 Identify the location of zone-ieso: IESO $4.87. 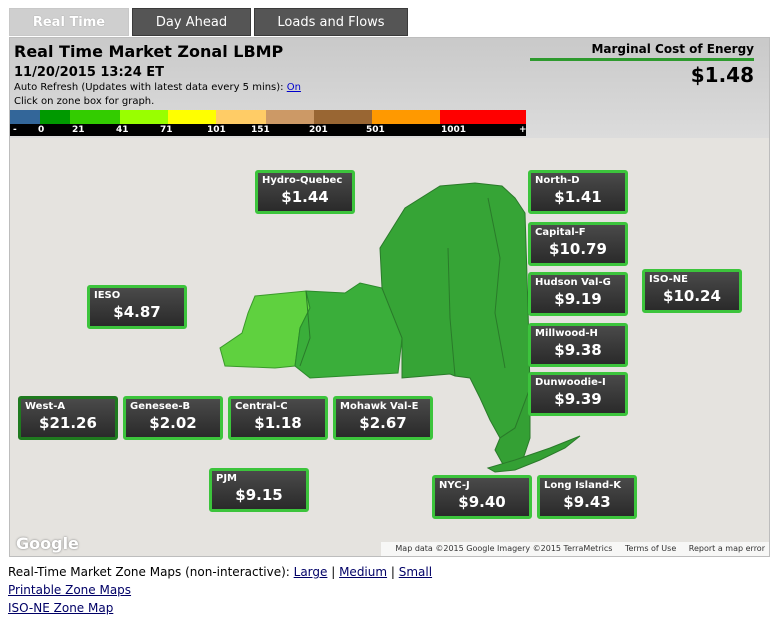
(137, 307).